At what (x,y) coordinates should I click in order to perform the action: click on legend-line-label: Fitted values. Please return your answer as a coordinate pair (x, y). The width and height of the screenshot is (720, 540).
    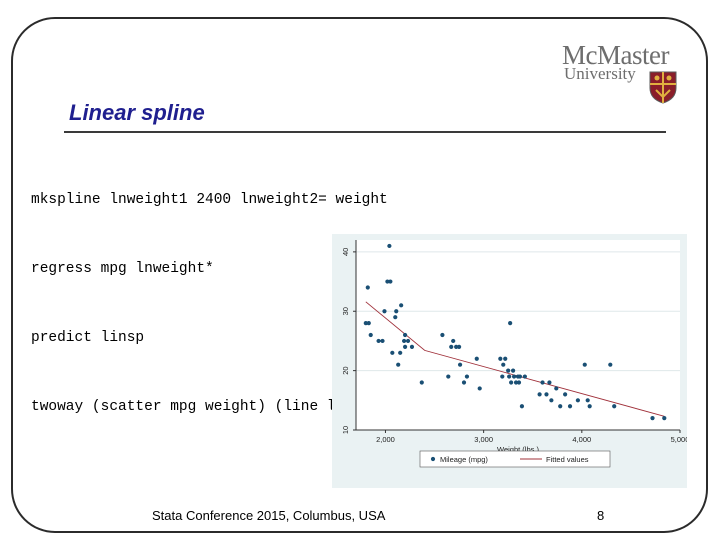
    Looking at the image, I should click on (567, 459).